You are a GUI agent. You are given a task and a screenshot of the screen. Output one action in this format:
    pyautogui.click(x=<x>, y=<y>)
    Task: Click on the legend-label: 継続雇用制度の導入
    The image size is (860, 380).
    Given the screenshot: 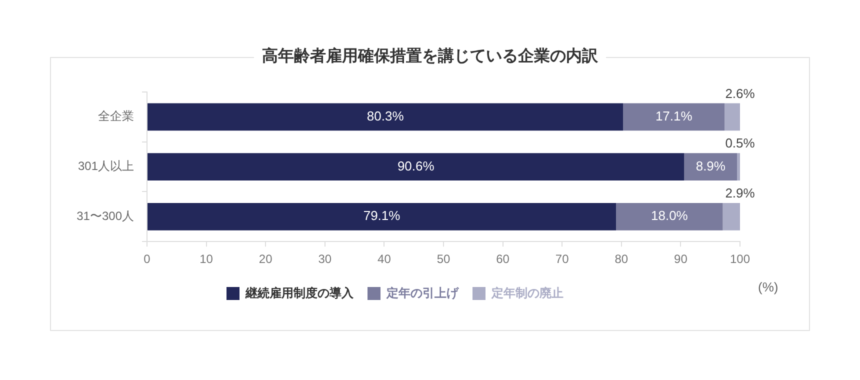 What is the action you would take?
    pyautogui.click(x=299, y=293)
    